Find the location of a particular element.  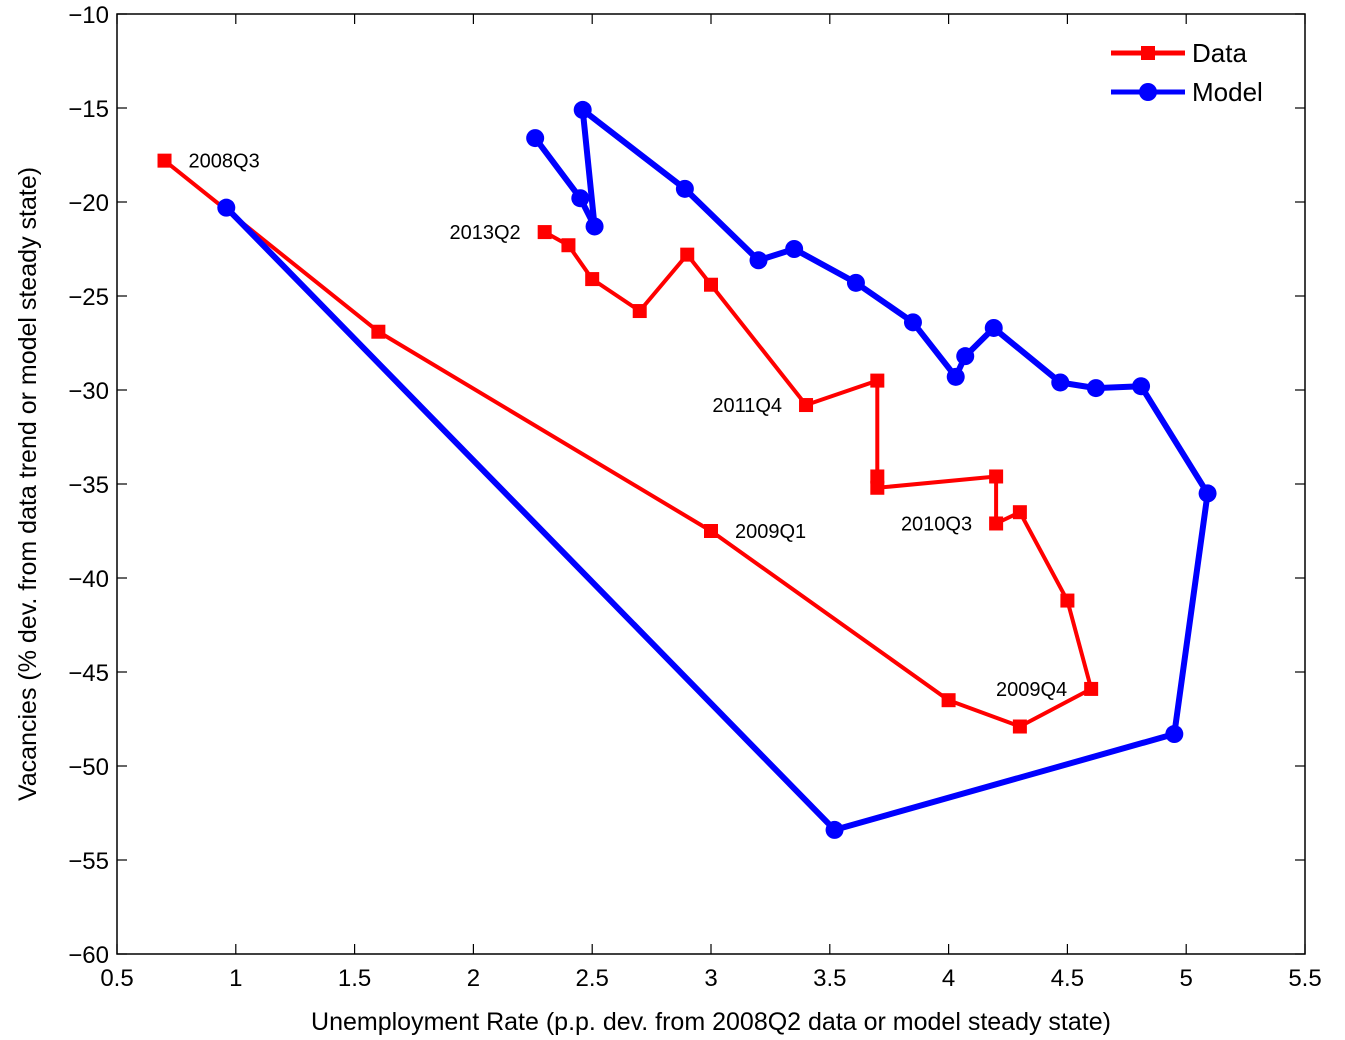

y-tick-label: −45 is located at coordinates (88, 673).